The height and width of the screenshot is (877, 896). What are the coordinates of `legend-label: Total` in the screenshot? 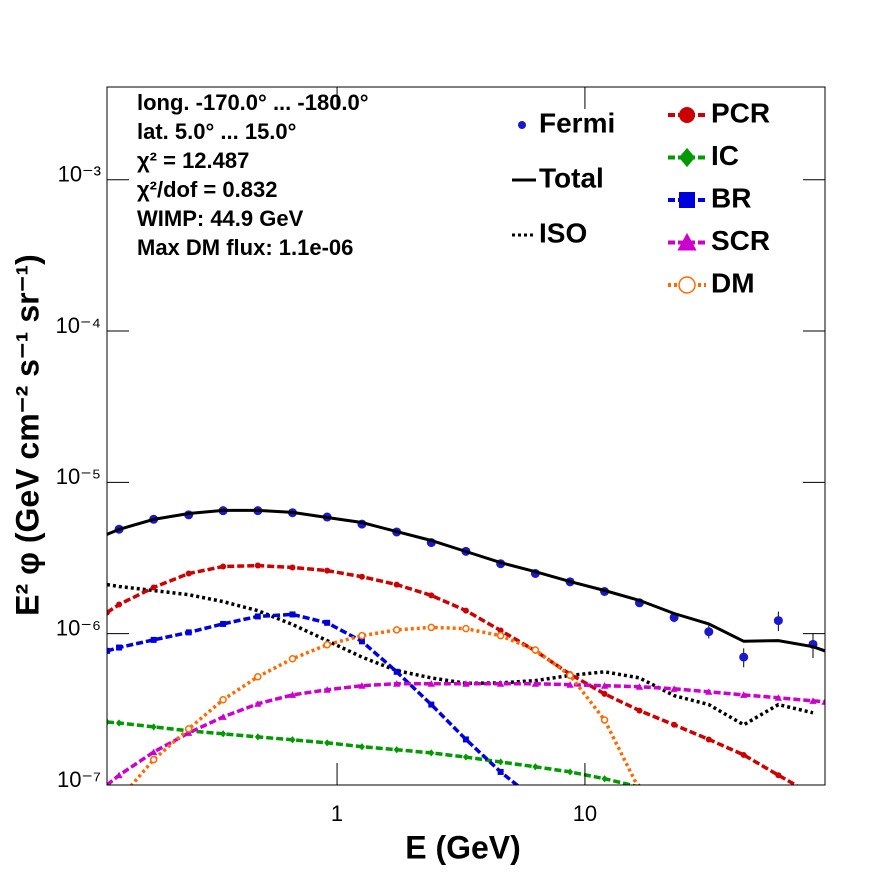 It's located at (571, 177).